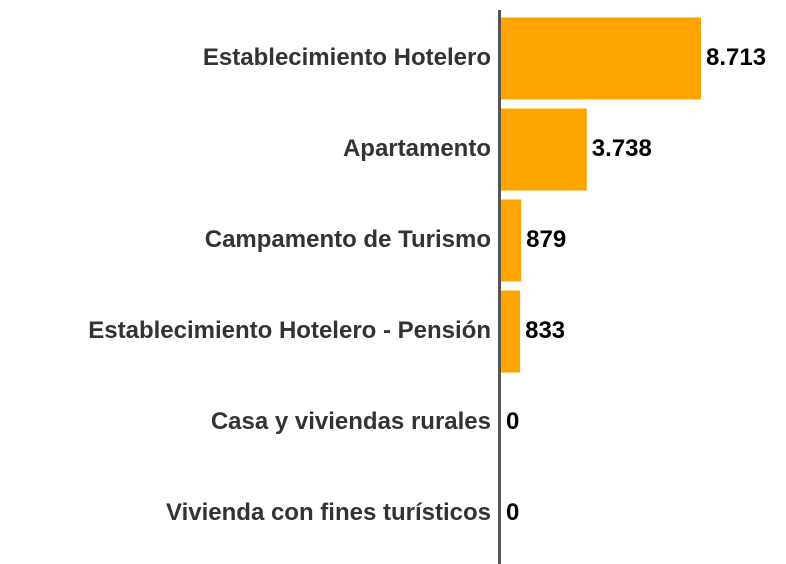  I want to click on category-label: Establecimiento Hotelero - Pensión, so click(289, 330).